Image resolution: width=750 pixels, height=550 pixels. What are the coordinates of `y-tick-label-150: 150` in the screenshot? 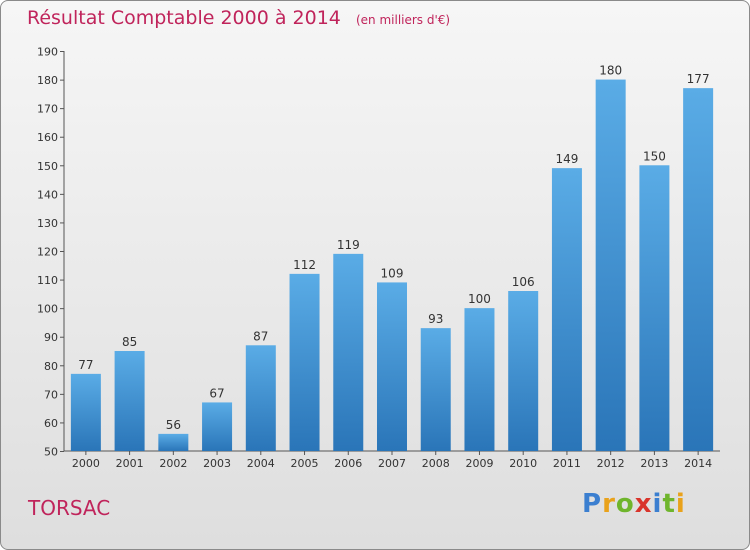 It's located at (47, 166).